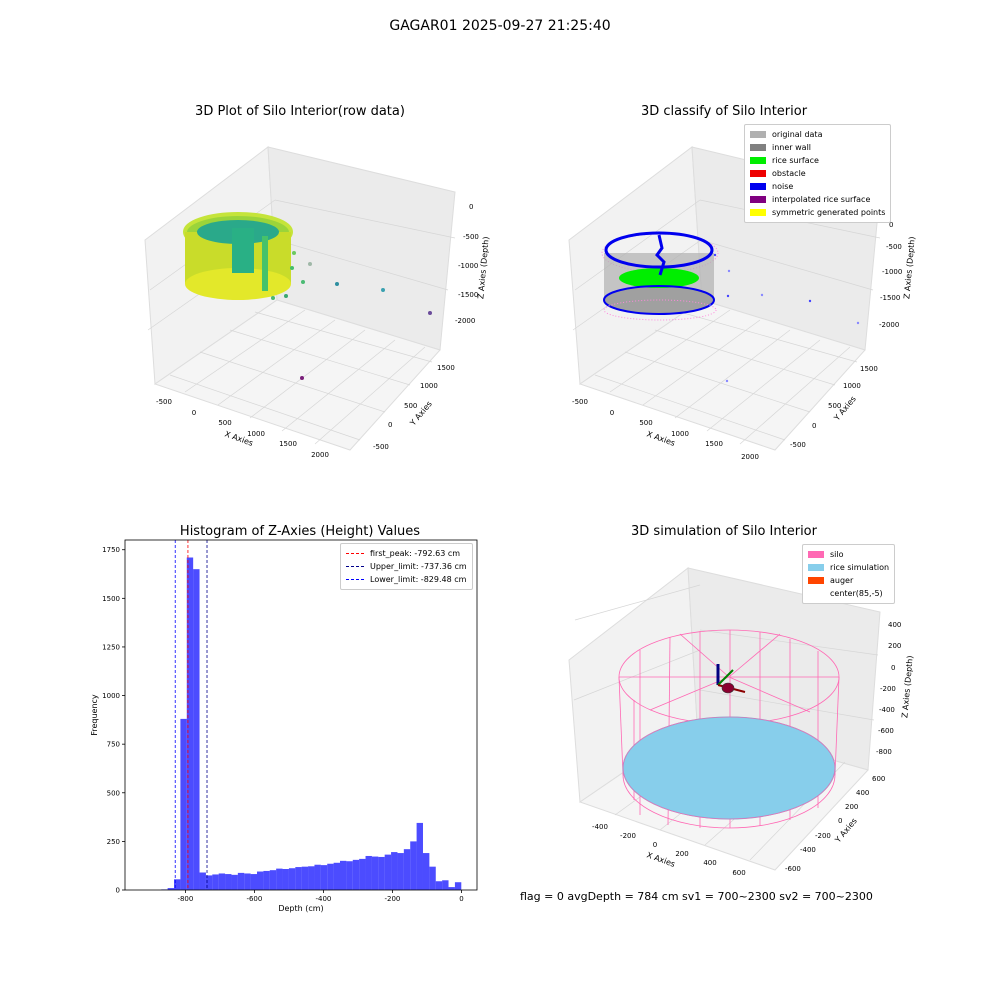 The width and height of the screenshot is (1000, 1000). Describe the element at coordinates (878, 779) in the screenshot. I see `simulation-ytick: 600` at that location.